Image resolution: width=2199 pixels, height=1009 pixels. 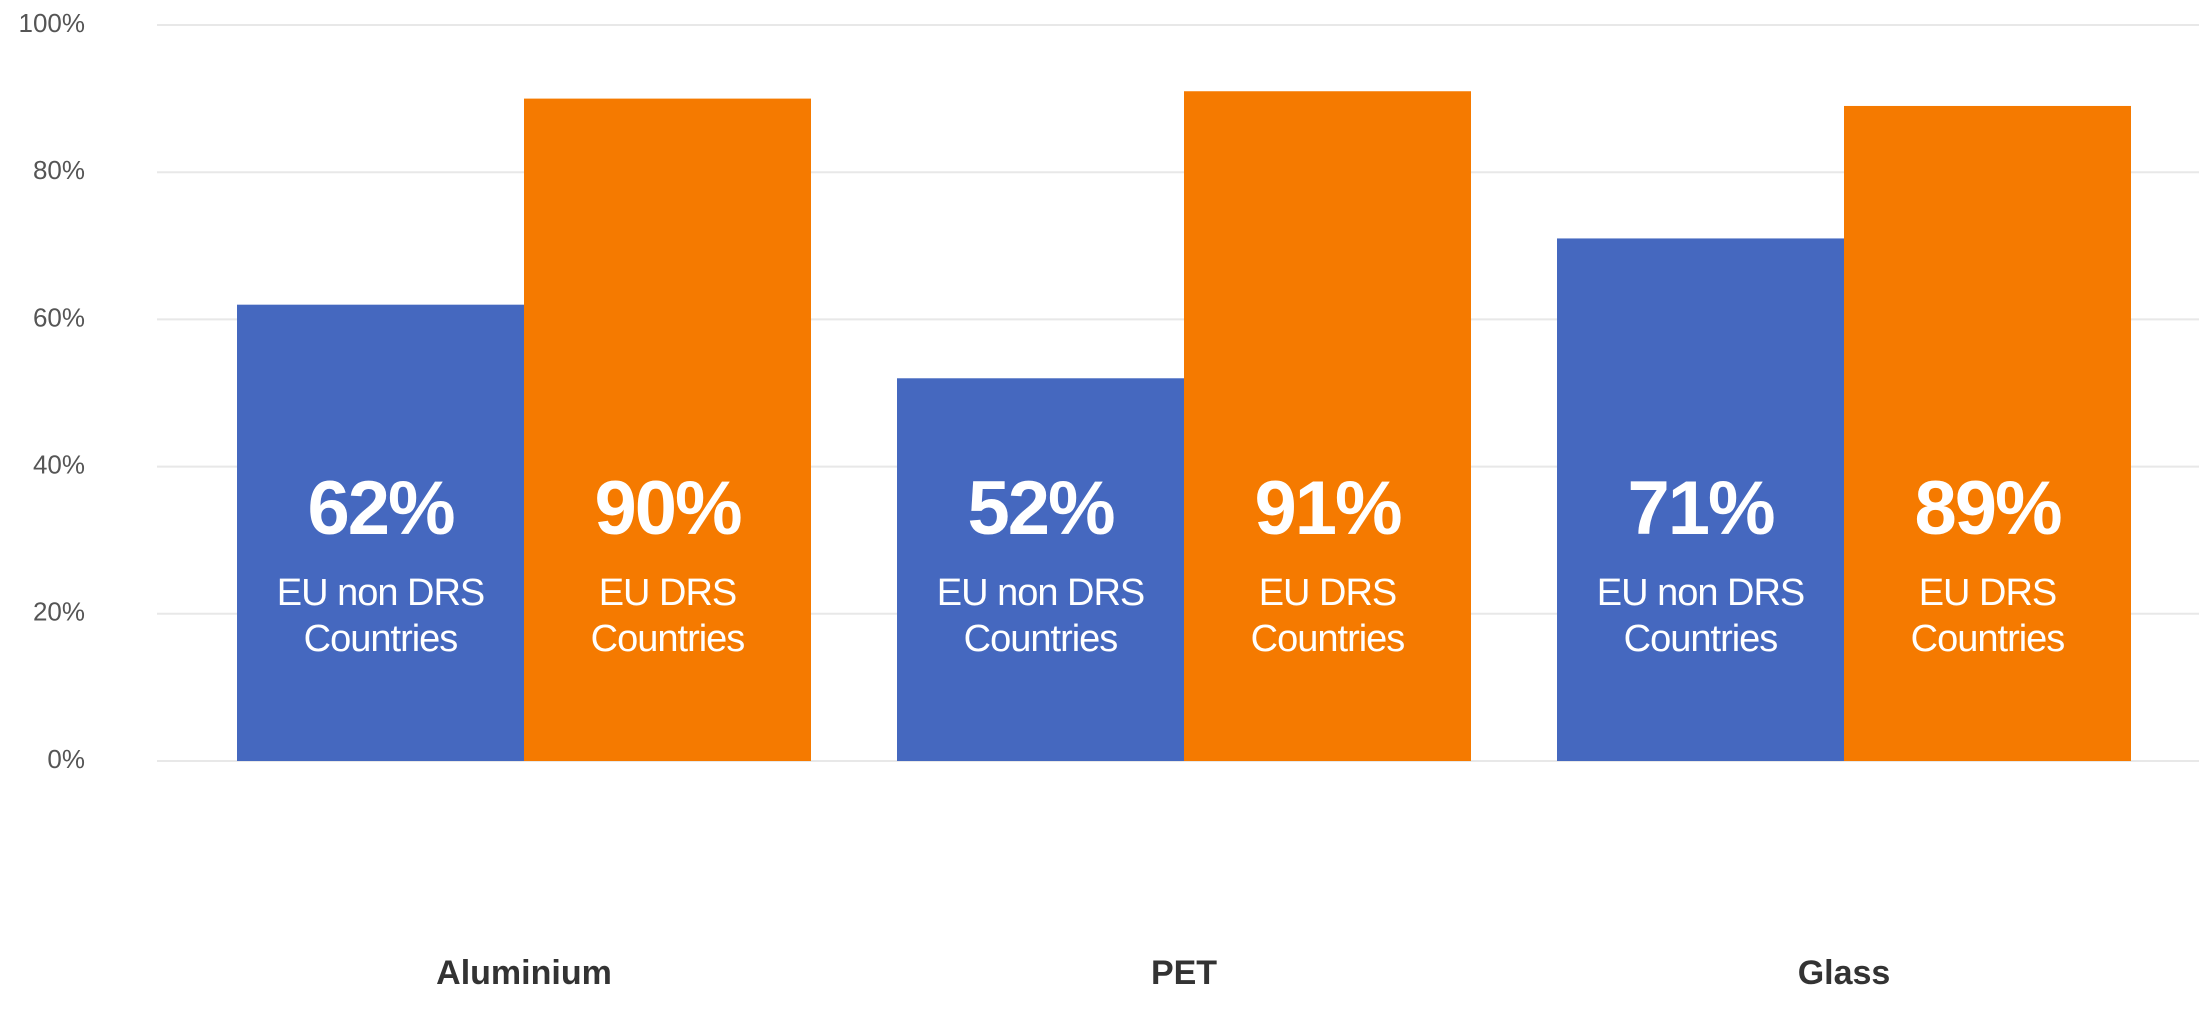 I want to click on value-label: 91%, so click(x=1328, y=508).